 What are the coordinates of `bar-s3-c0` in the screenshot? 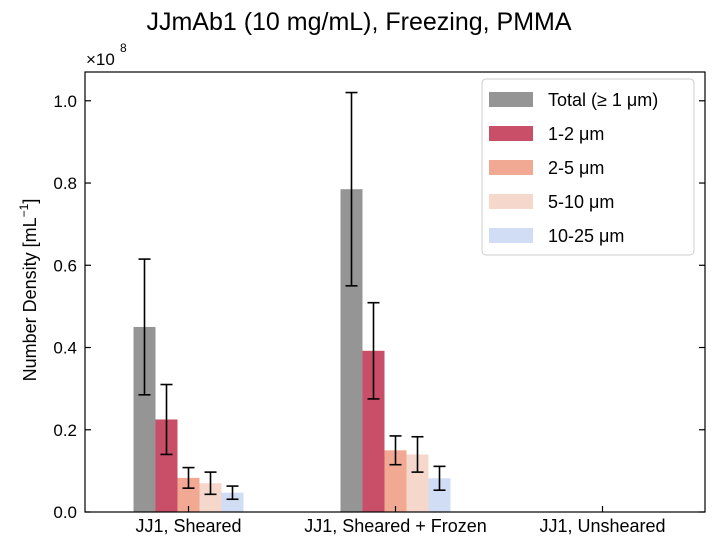 It's located at (210, 497).